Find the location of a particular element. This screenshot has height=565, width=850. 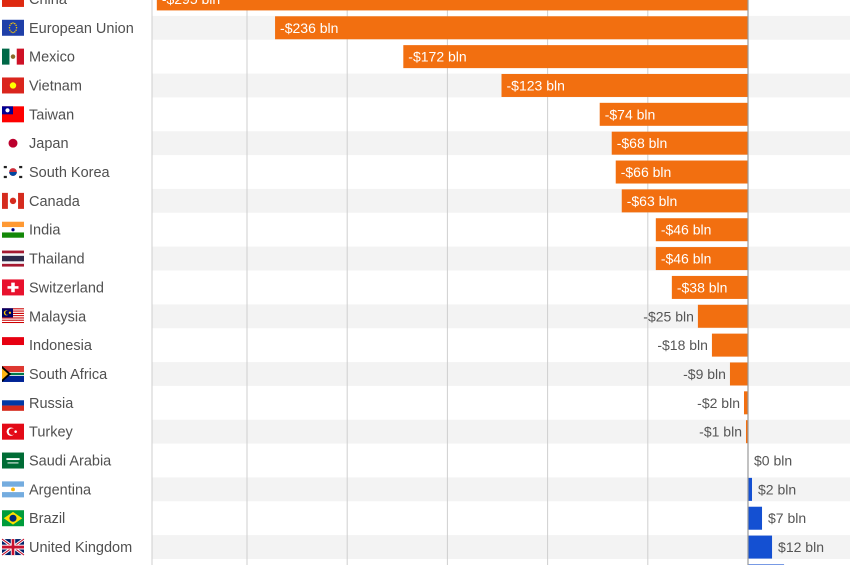

category-label-taiwan: Taiwan is located at coordinates (51, 115).